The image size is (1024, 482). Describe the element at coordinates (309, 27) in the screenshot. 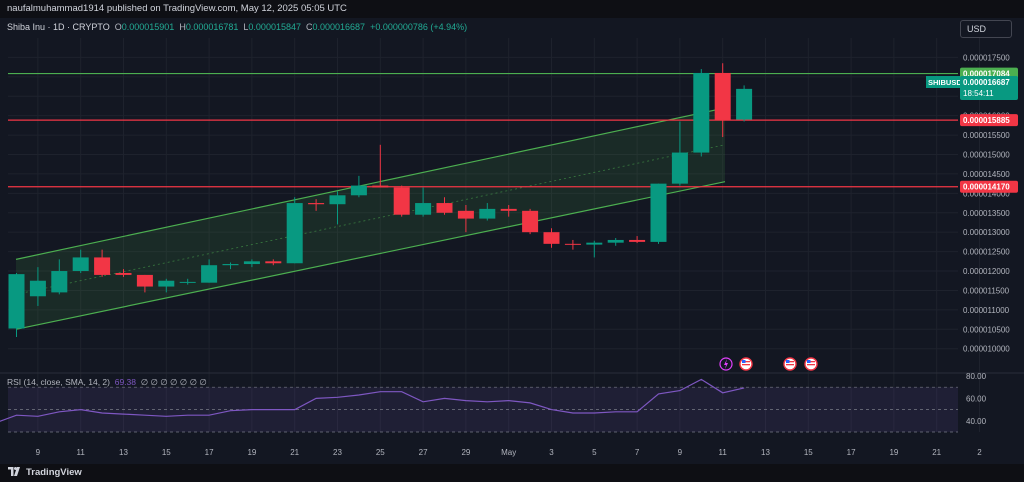

I see `close-label: C` at that location.